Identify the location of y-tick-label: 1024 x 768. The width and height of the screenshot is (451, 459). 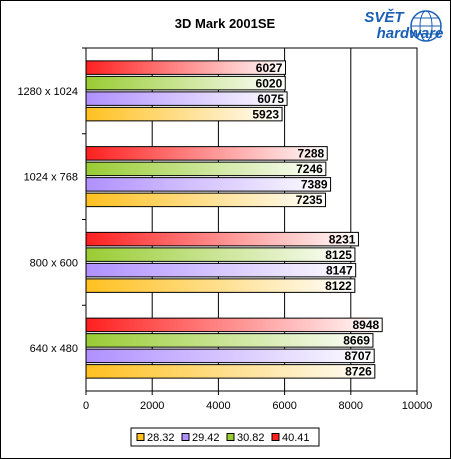
(51, 178).